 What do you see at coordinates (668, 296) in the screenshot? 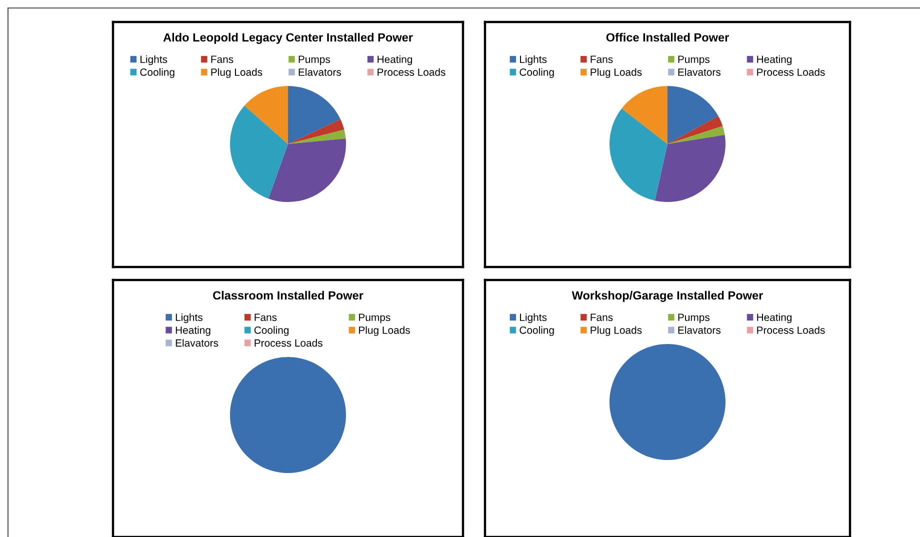
I see `chart-title: Workshop/Garage Installed Power` at bounding box center [668, 296].